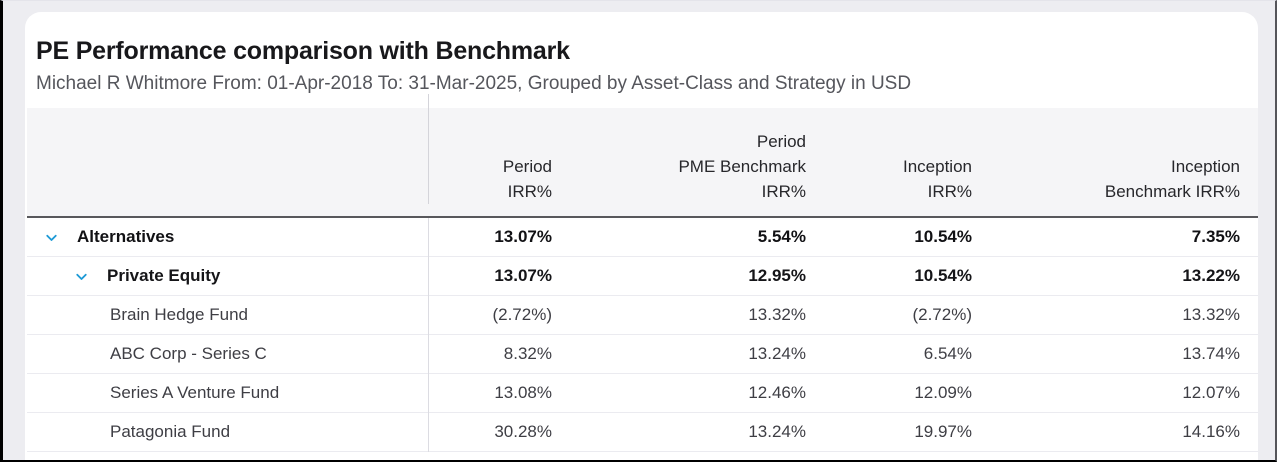 Image resolution: width=1277 pixels, height=462 pixels. I want to click on cell-inception-benchmark-irr: 13.74%, so click(1211, 353).